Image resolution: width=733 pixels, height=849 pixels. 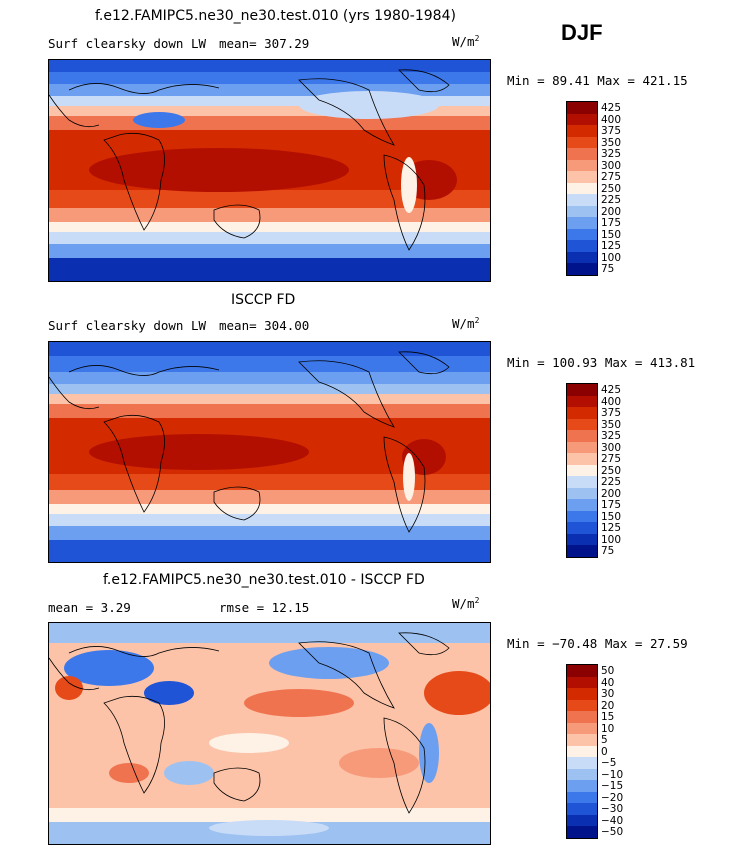 What do you see at coordinates (466, 42) in the screenshot?
I see `panel1-units: W/m2` at bounding box center [466, 42].